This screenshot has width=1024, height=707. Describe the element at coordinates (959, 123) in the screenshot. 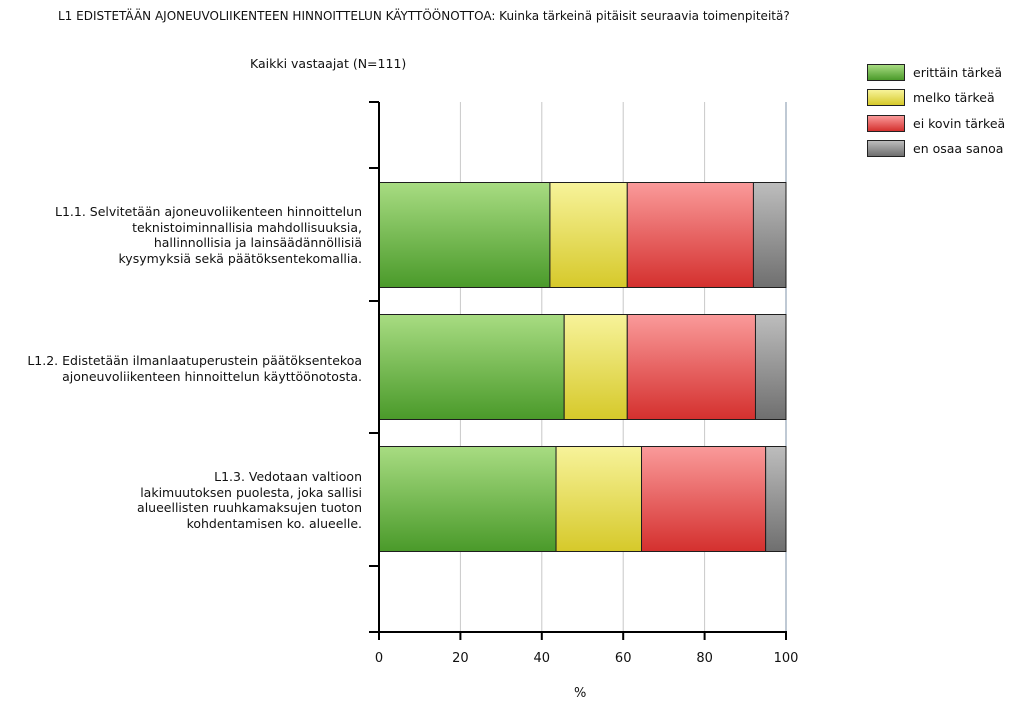

I see `legend-label-3: ei kovin tärkeä` at that location.